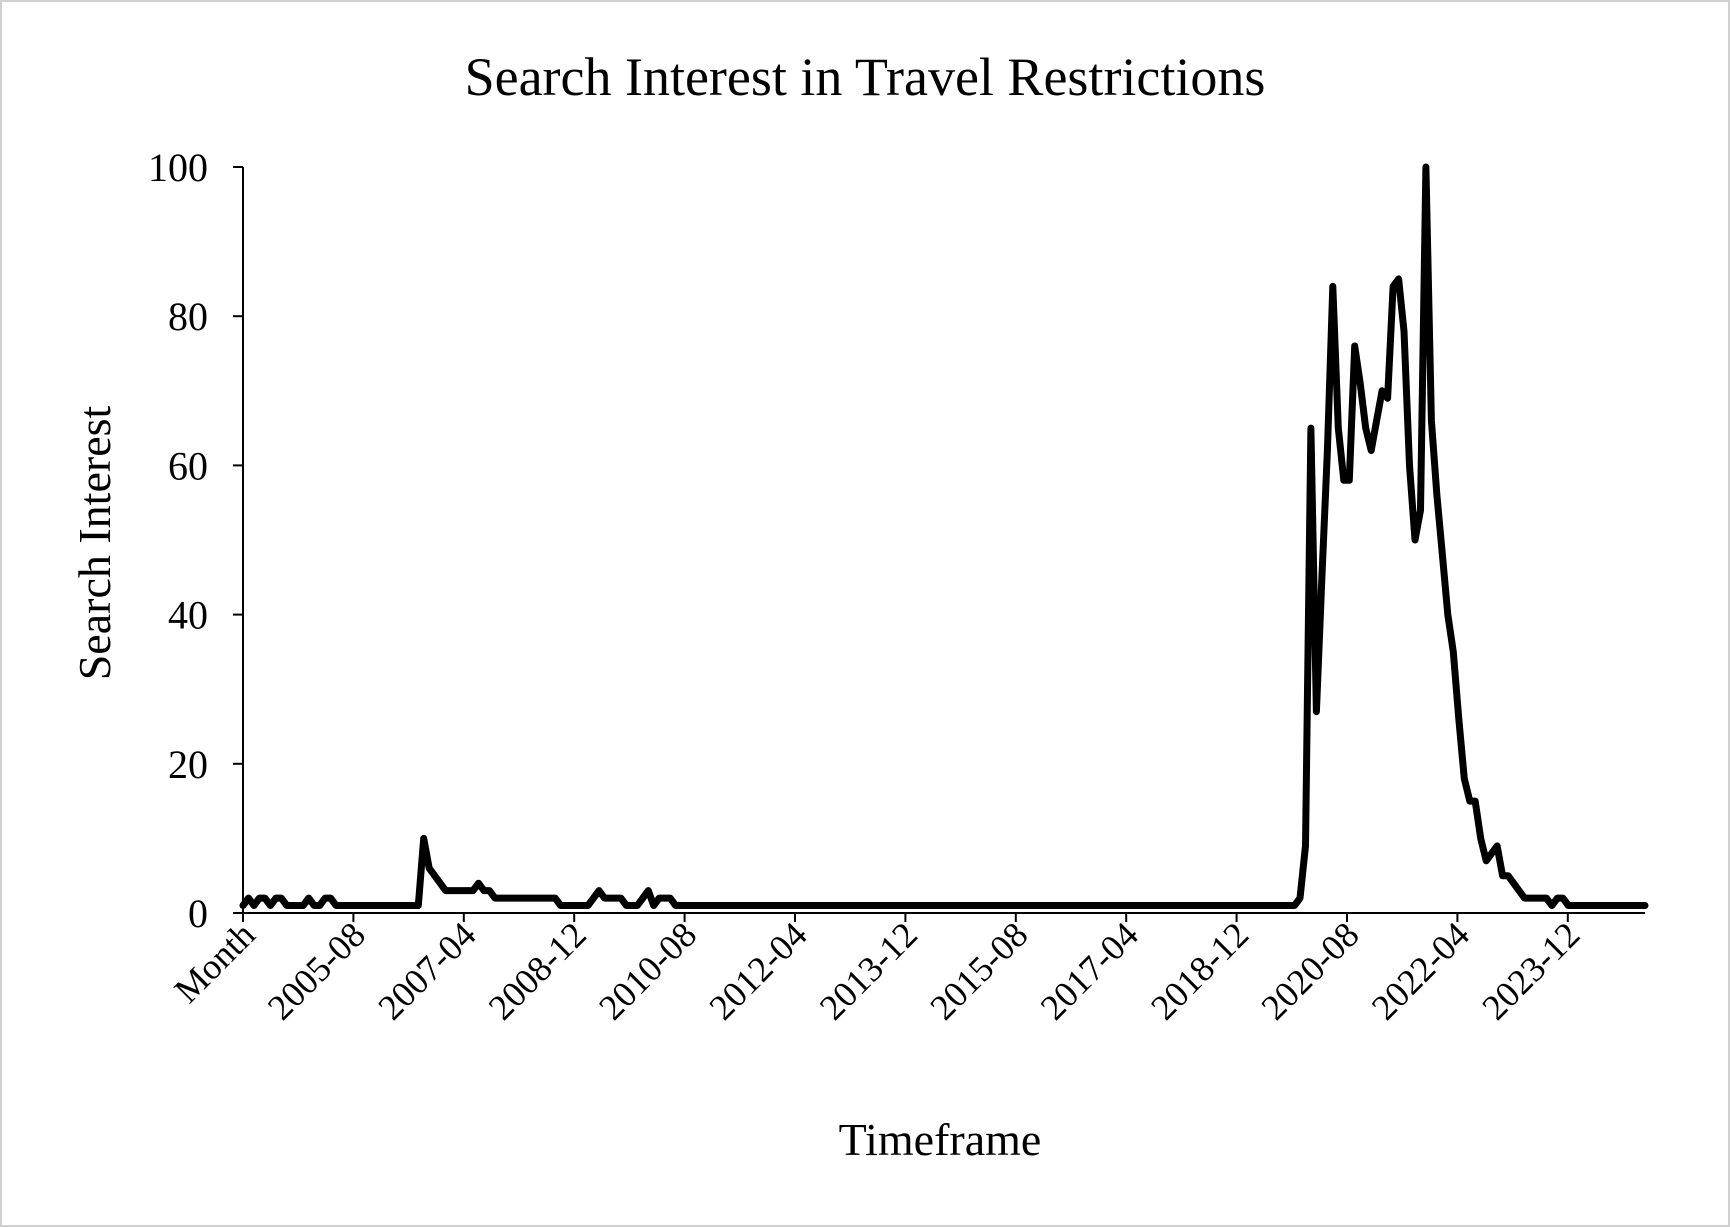 The height and width of the screenshot is (1227, 1730). What do you see at coordinates (316, 970) in the screenshot?
I see `x-tick-label: 2005-08` at bounding box center [316, 970].